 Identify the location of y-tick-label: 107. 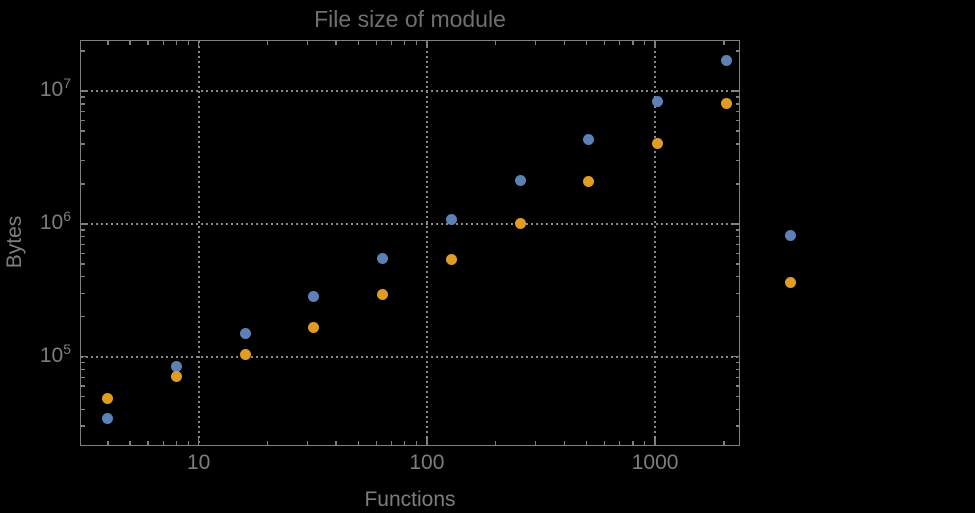
(55, 88).